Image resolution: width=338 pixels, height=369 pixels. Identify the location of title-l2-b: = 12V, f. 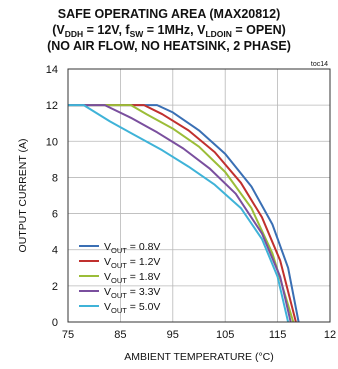
(106, 30).